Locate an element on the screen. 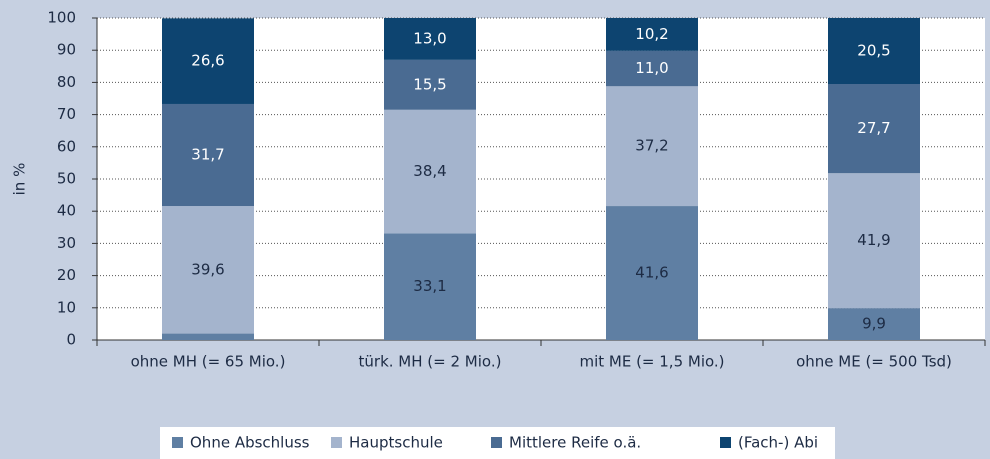  data-label: 15,5 is located at coordinates (429, 84).